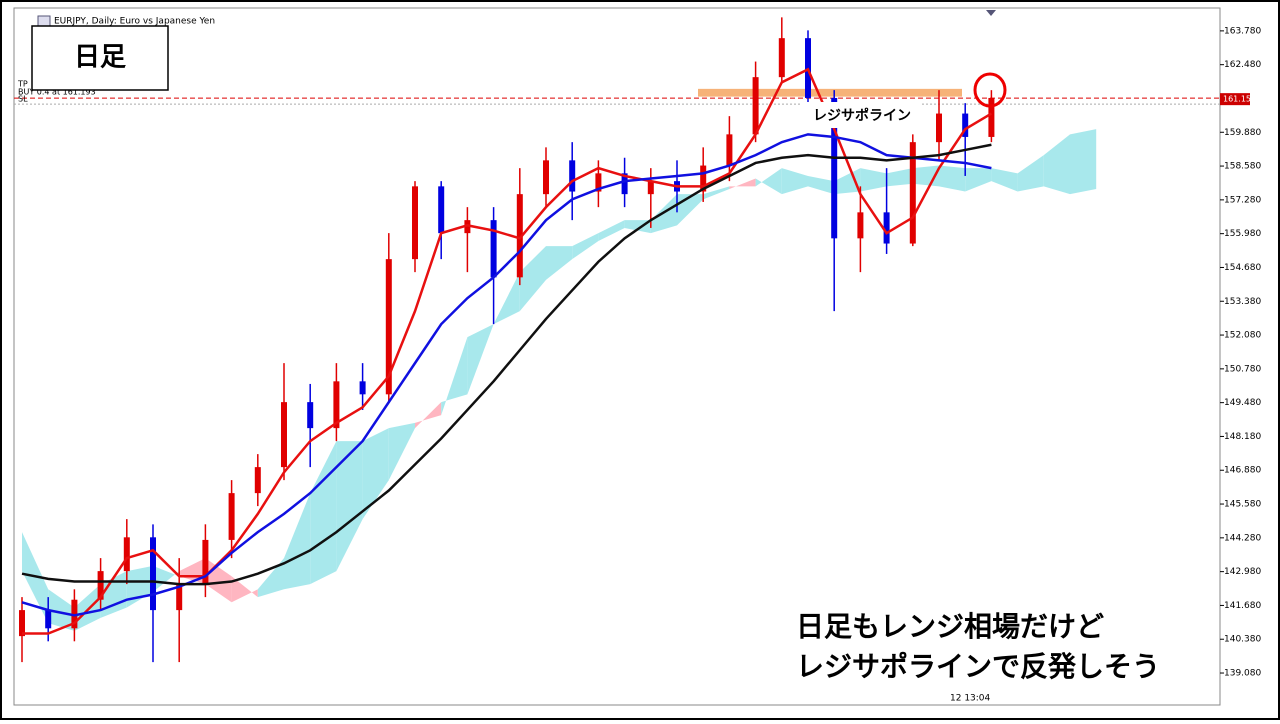  Describe the element at coordinates (22, 84) in the screenshot. I see `tp-label: TP` at that location.